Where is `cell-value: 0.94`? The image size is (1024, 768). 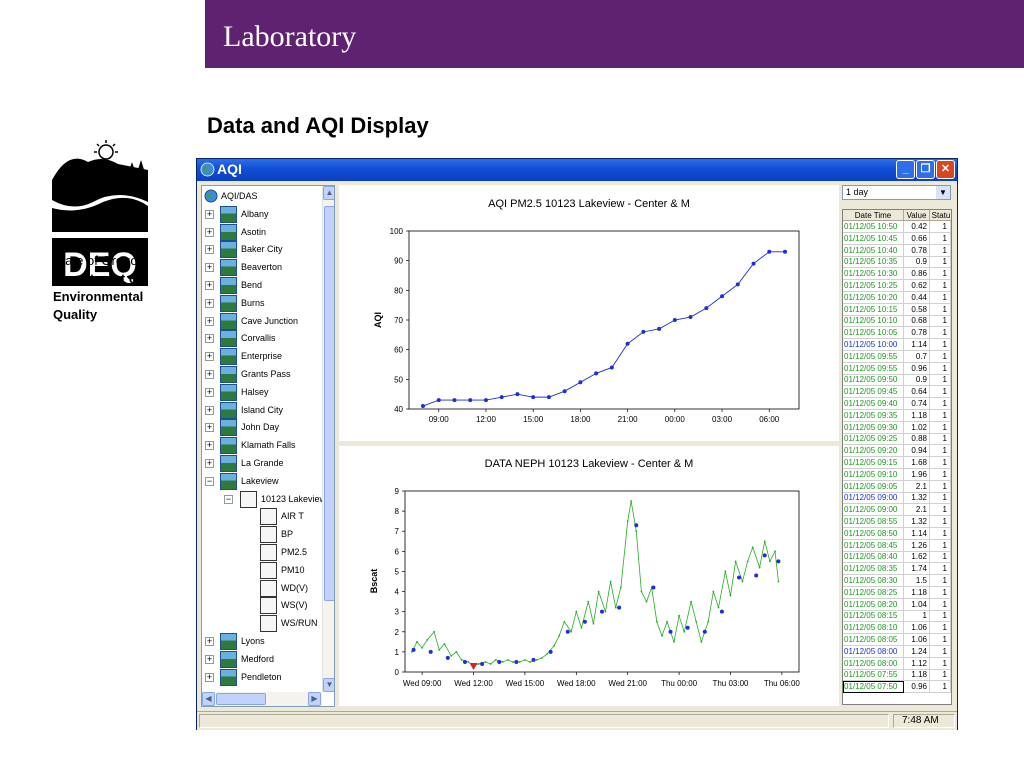 cell-value: 0.94 is located at coordinates (917, 451).